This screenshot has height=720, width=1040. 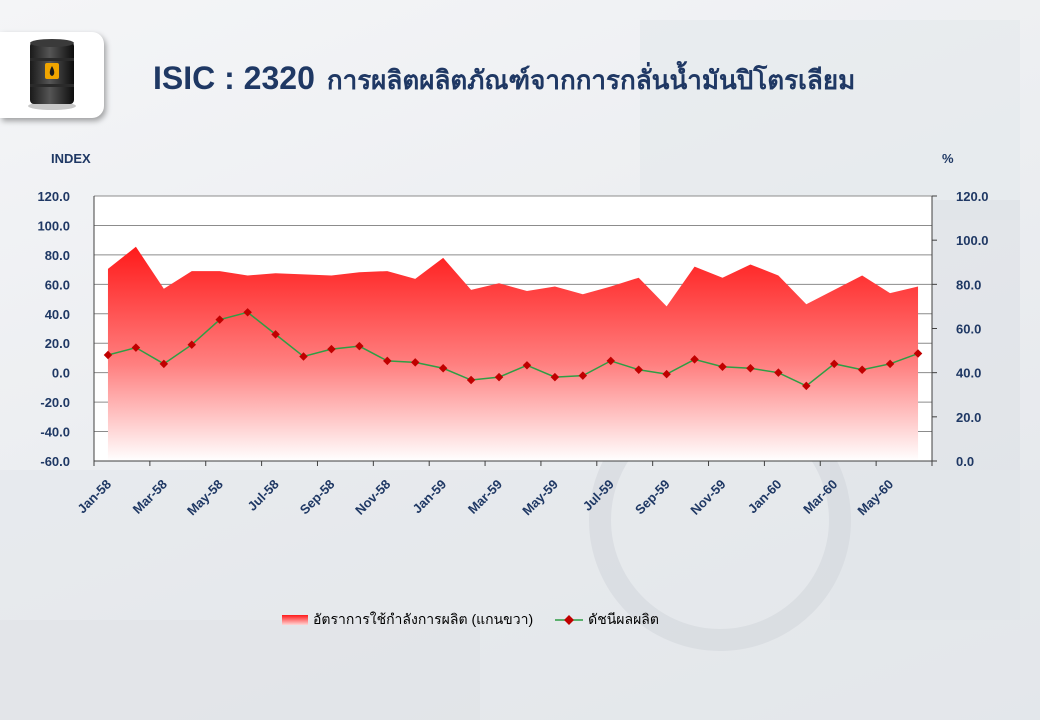 What do you see at coordinates (150, 497) in the screenshot?
I see `x-tick-label: Mar-58` at bounding box center [150, 497].